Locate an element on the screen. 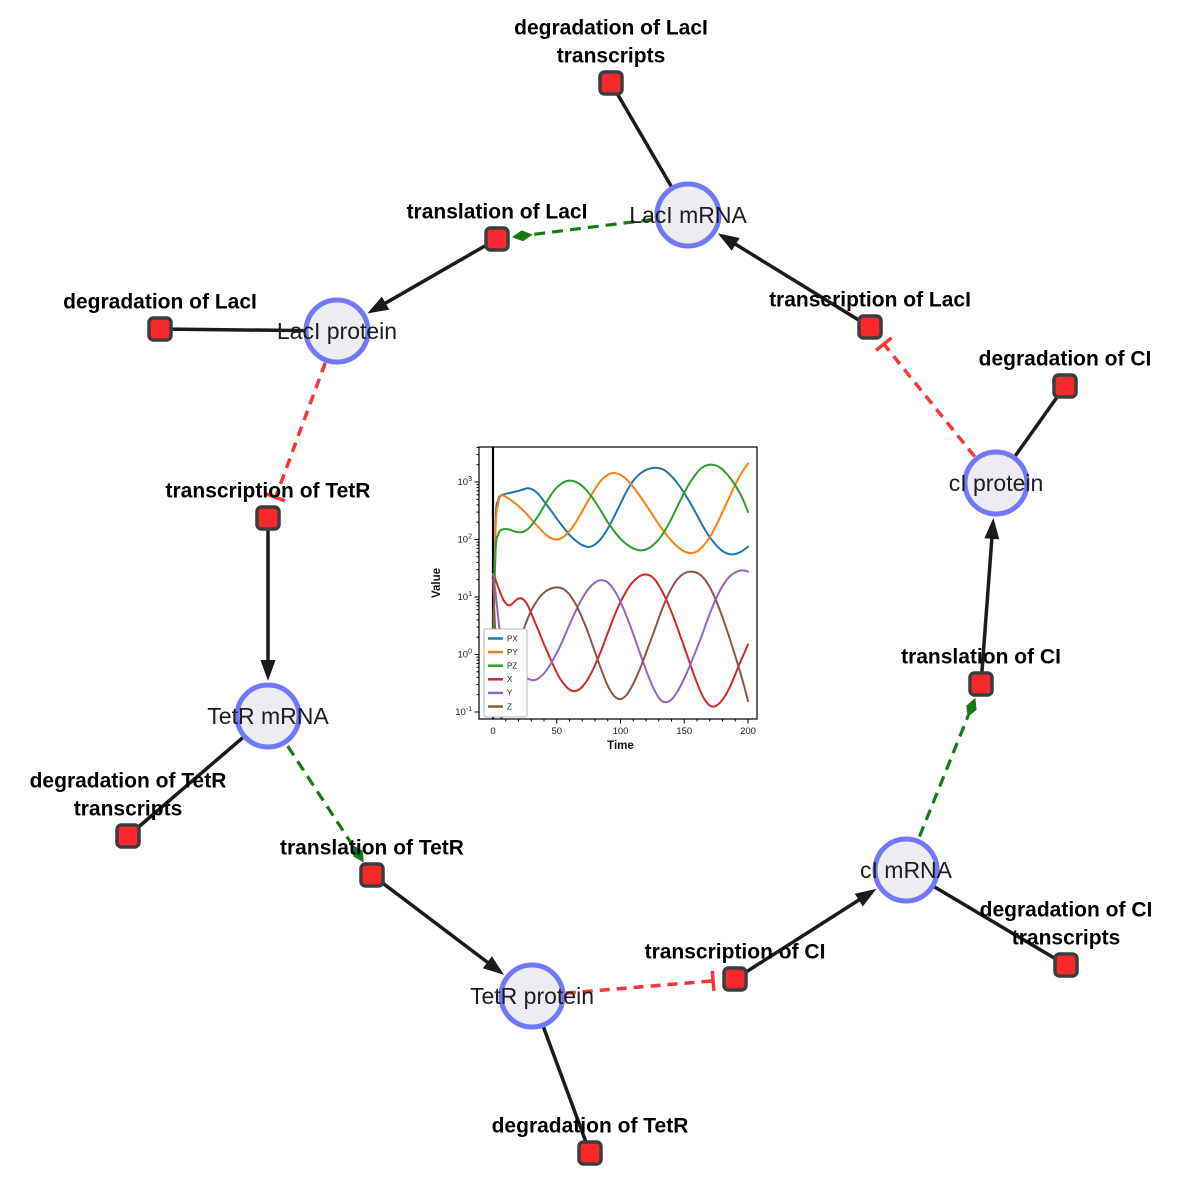 The height and width of the screenshot is (1200, 1189). reaction-label-deg_ci: degradation of CI is located at coordinates (1065, 359).